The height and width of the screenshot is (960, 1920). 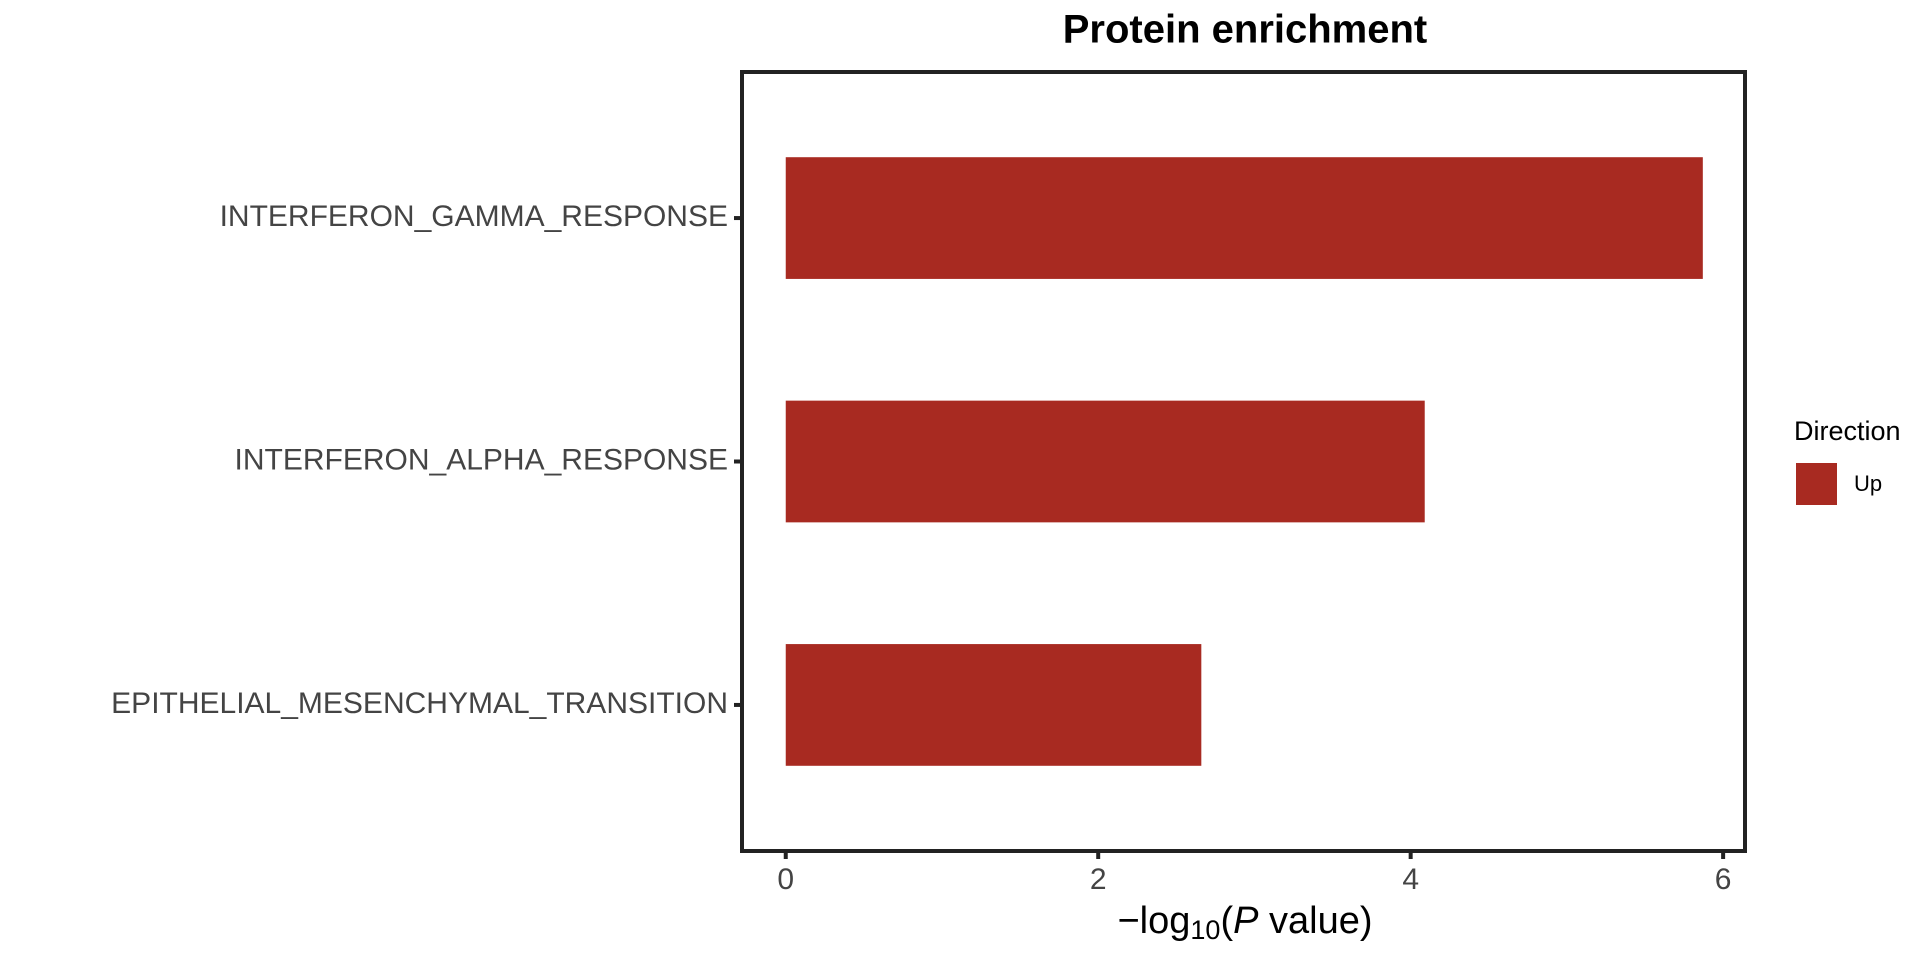 I want to click on x-tick-label: 0, so click(x=785, y=879).